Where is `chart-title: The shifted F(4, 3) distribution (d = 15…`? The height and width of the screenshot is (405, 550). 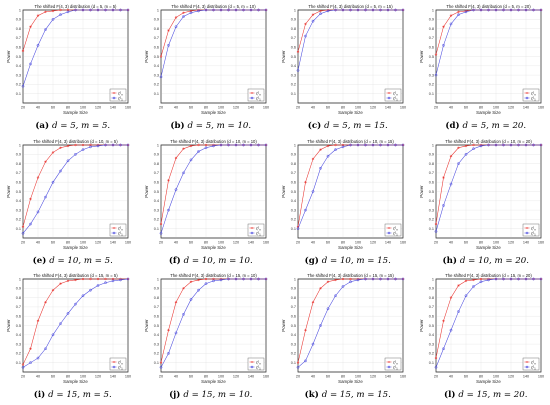
chart-title: The shifted F(4, 3) distribution (d = 15… is located at coordinates (213, 275).